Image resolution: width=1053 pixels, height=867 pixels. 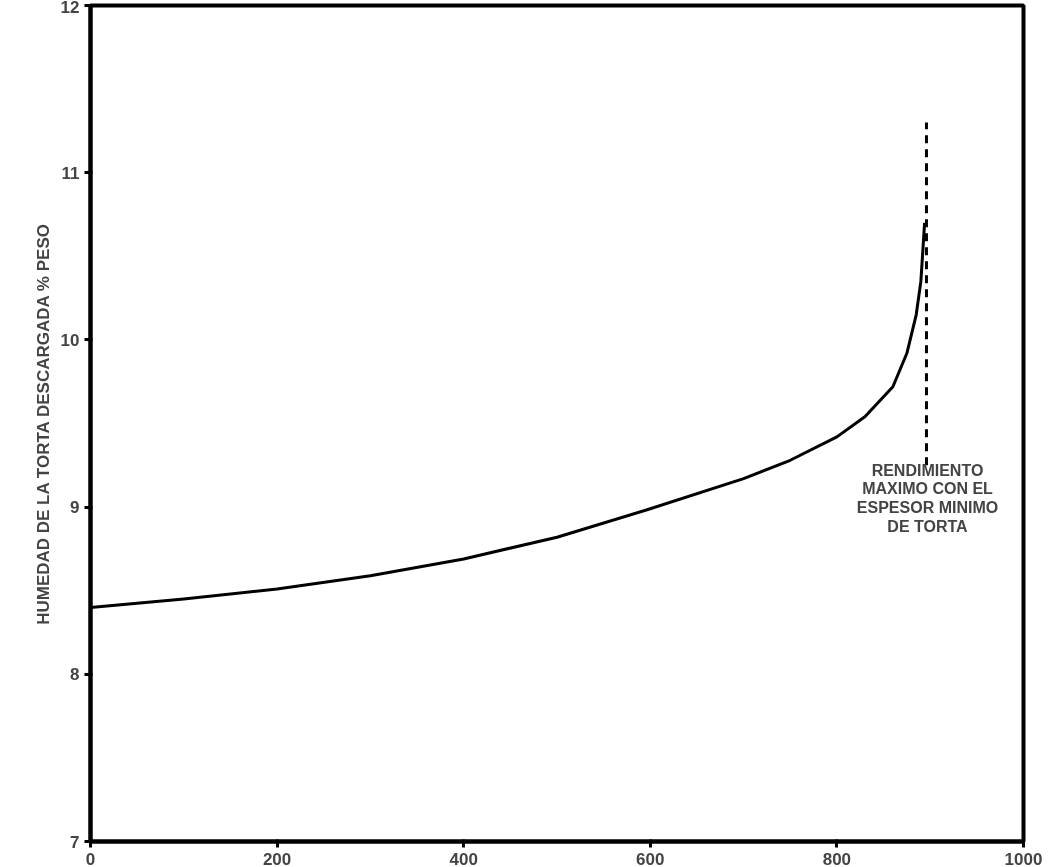 I want to click on y-tick-label: 10, so click(x=70, y=340).